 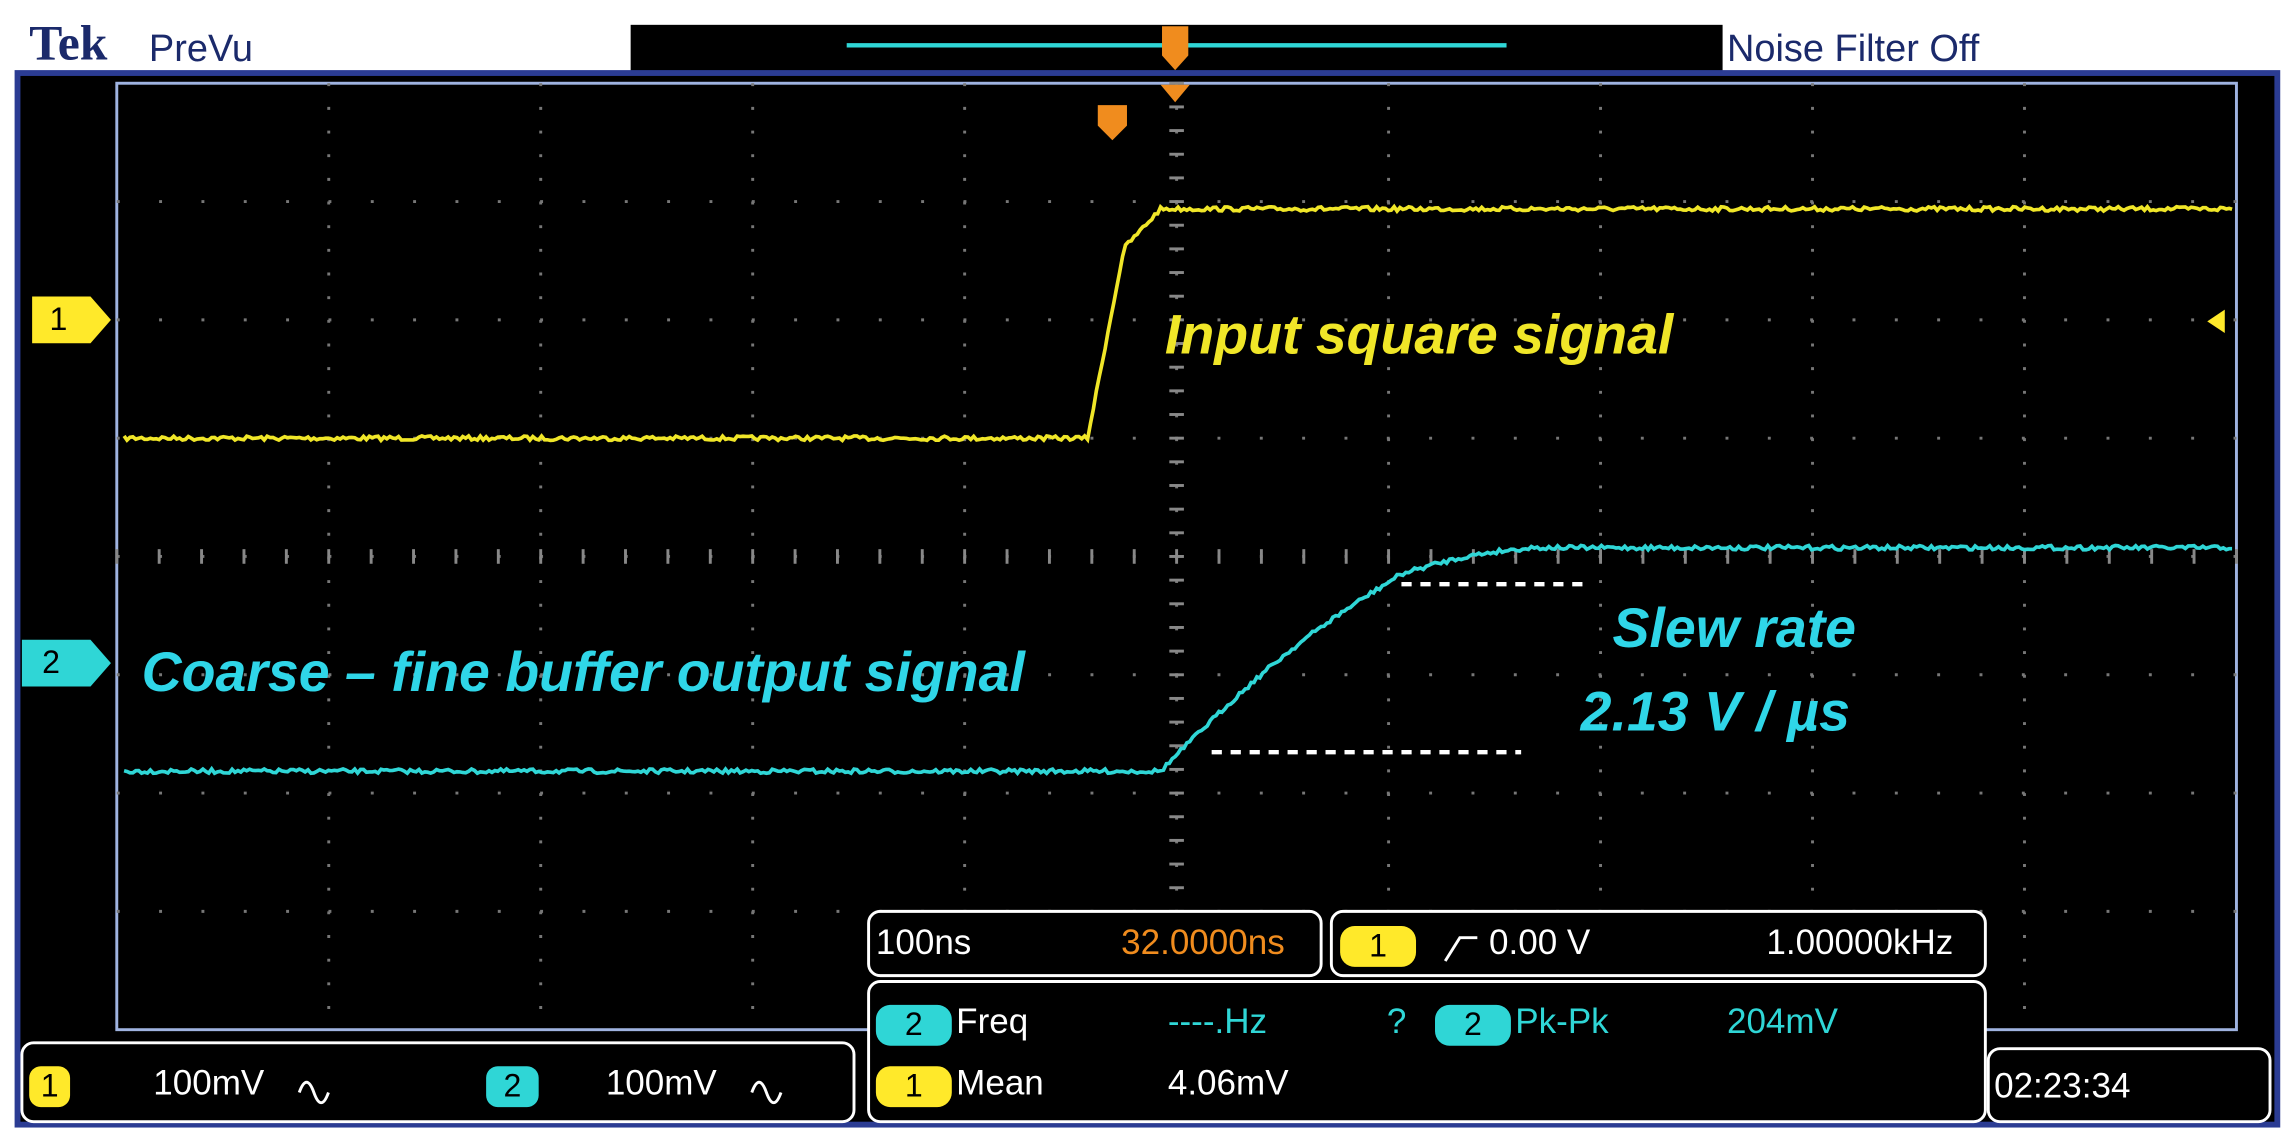 I want to click on slew-label: Slew rate, so click(x=1735, y=628).